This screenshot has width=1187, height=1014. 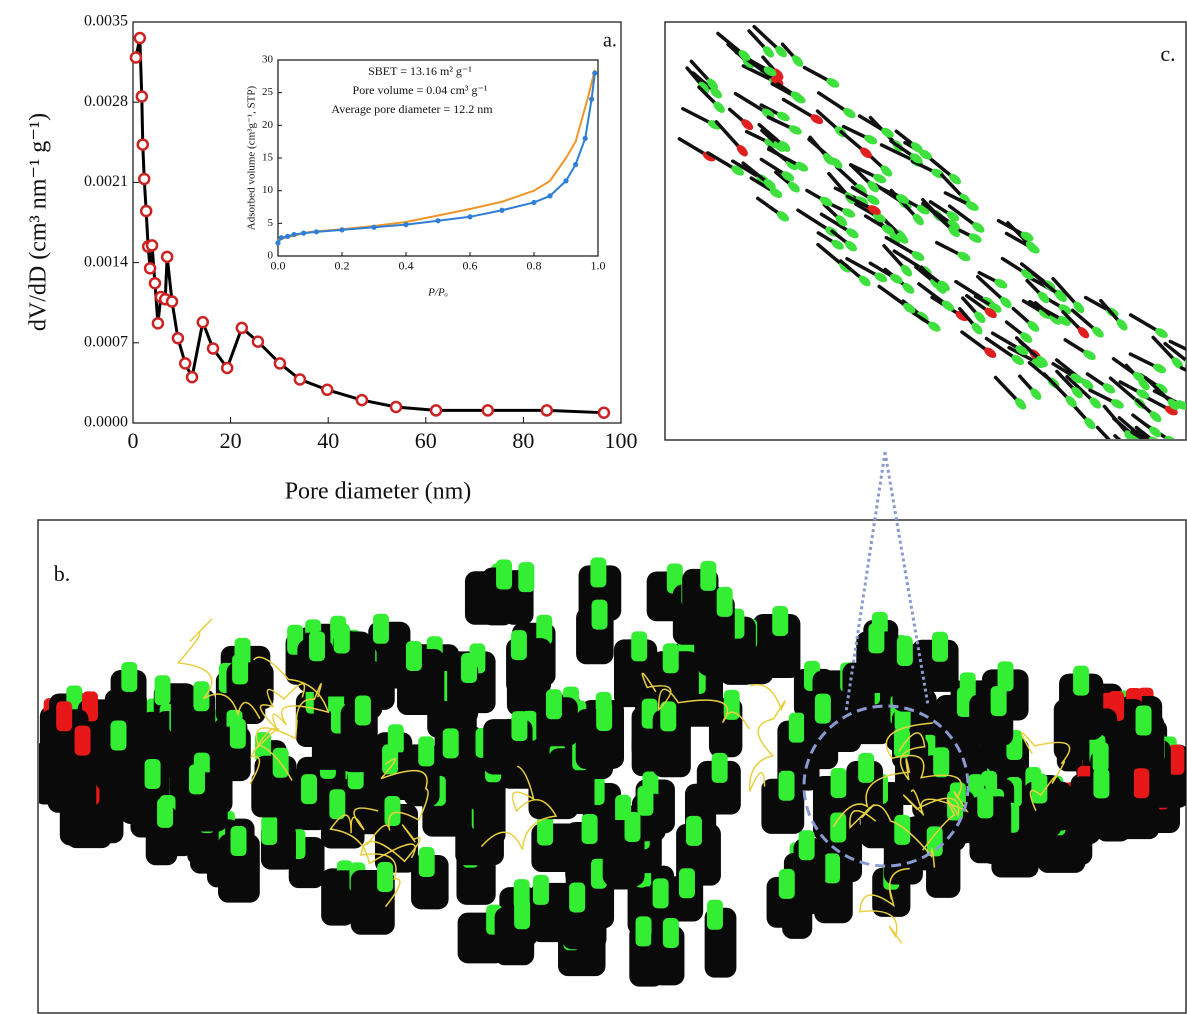 I want to click on cylinder, so click(x=128, y=701).